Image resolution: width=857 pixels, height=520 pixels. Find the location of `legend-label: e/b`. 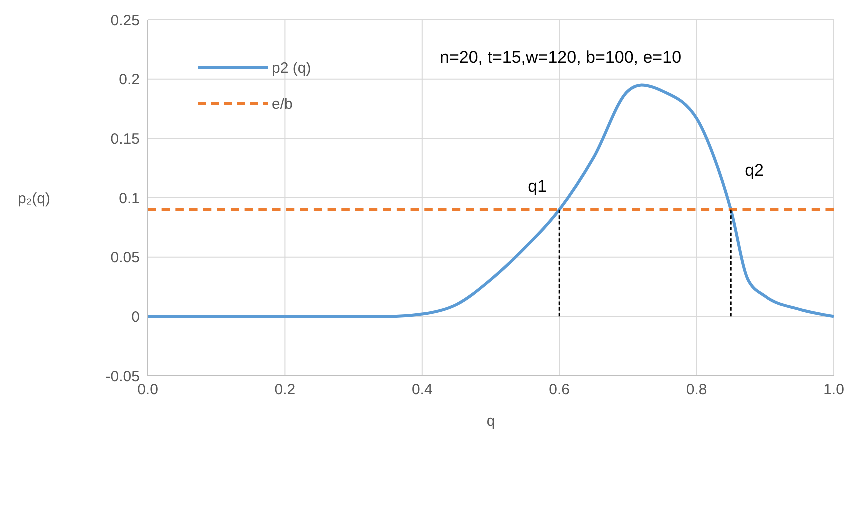

legend-label: e/b is located at coordinates (282, 104).